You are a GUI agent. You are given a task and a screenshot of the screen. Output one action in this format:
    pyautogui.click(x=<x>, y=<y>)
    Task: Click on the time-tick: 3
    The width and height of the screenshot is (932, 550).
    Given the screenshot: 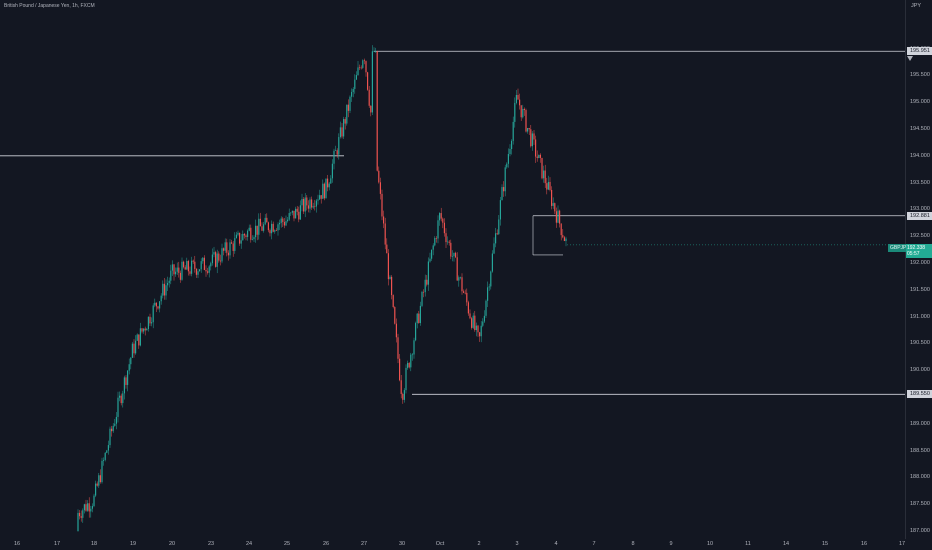 What is the action you would take?
    pyautogui.click(x=517, y=544)
    